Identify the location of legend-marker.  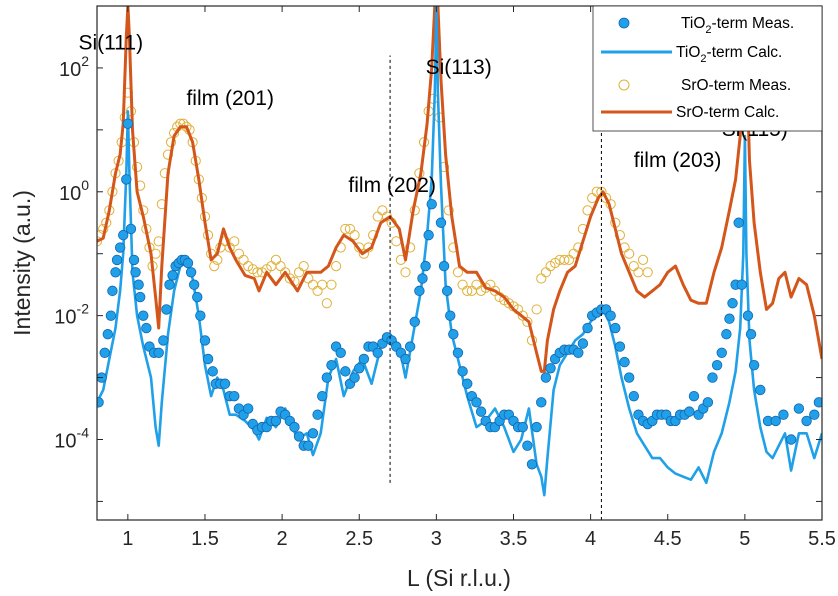
(624, 85).